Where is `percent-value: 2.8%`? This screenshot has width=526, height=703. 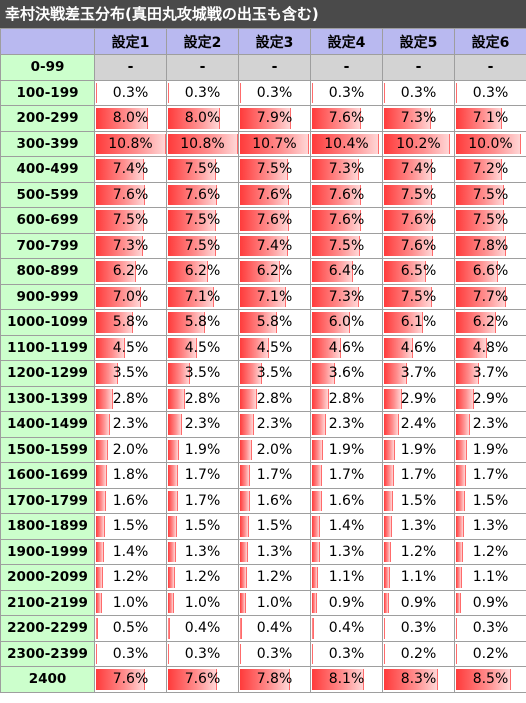 percent-value: 2.8% is located at coordinates (274, 398).